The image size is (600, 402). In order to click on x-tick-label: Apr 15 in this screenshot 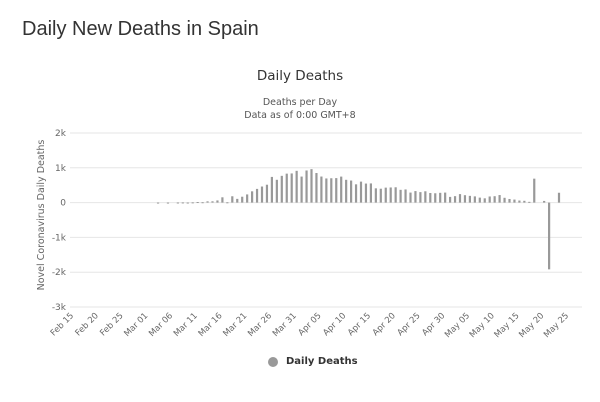, I will do `click(359, 324)`.